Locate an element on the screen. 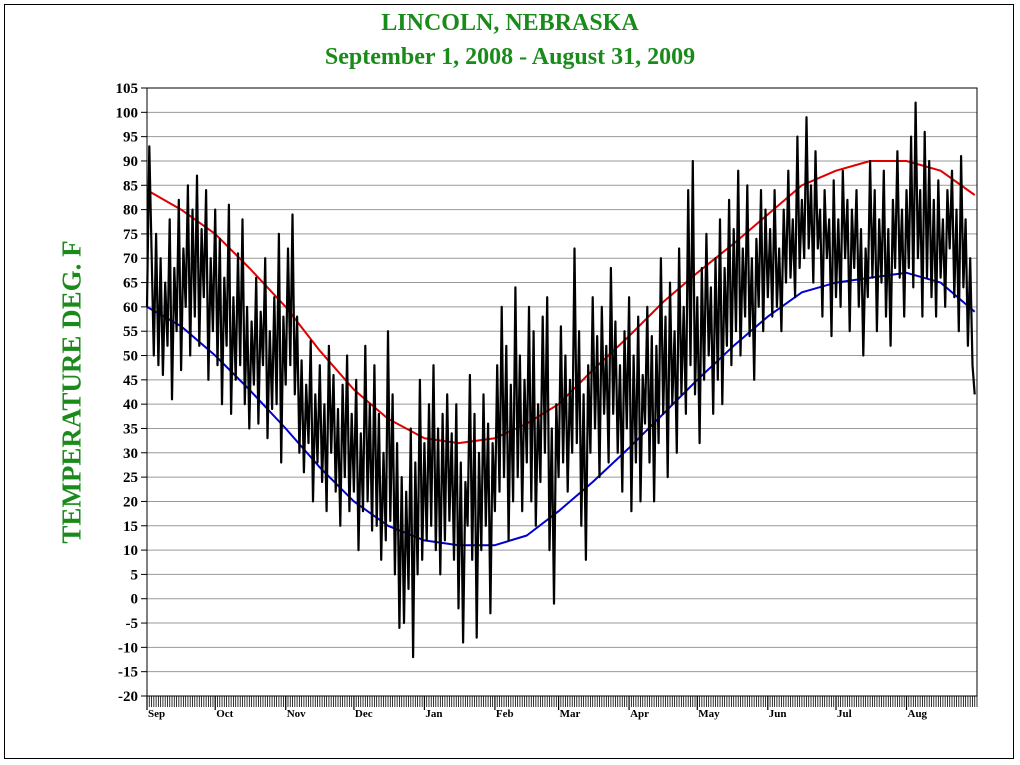  y-tick-label: 55 is located at coordinates (130, 332).